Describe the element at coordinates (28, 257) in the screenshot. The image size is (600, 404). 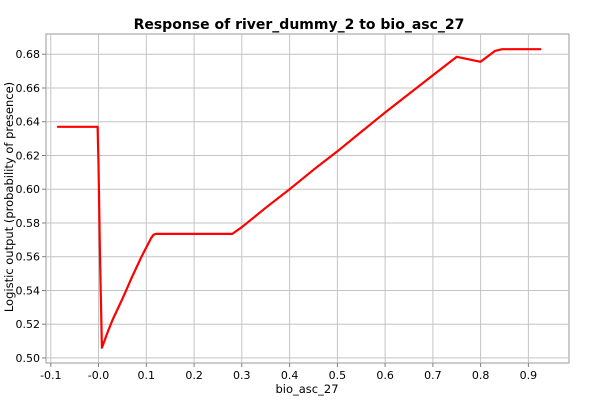
I see `y-tick-label: 0.56` at that location.